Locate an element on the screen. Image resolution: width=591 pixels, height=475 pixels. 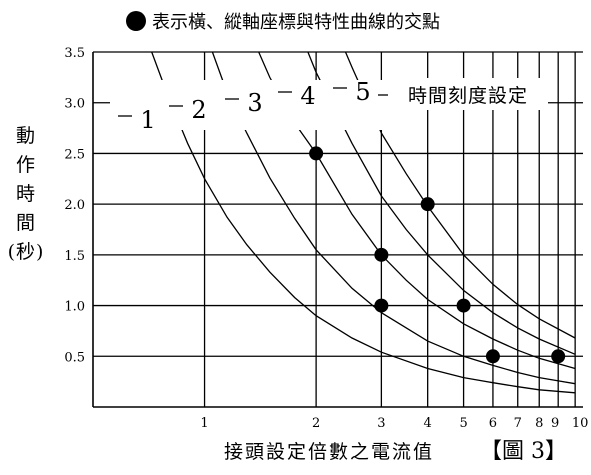
y-axis-label-line: 動 is located at coordinates (25, 136).